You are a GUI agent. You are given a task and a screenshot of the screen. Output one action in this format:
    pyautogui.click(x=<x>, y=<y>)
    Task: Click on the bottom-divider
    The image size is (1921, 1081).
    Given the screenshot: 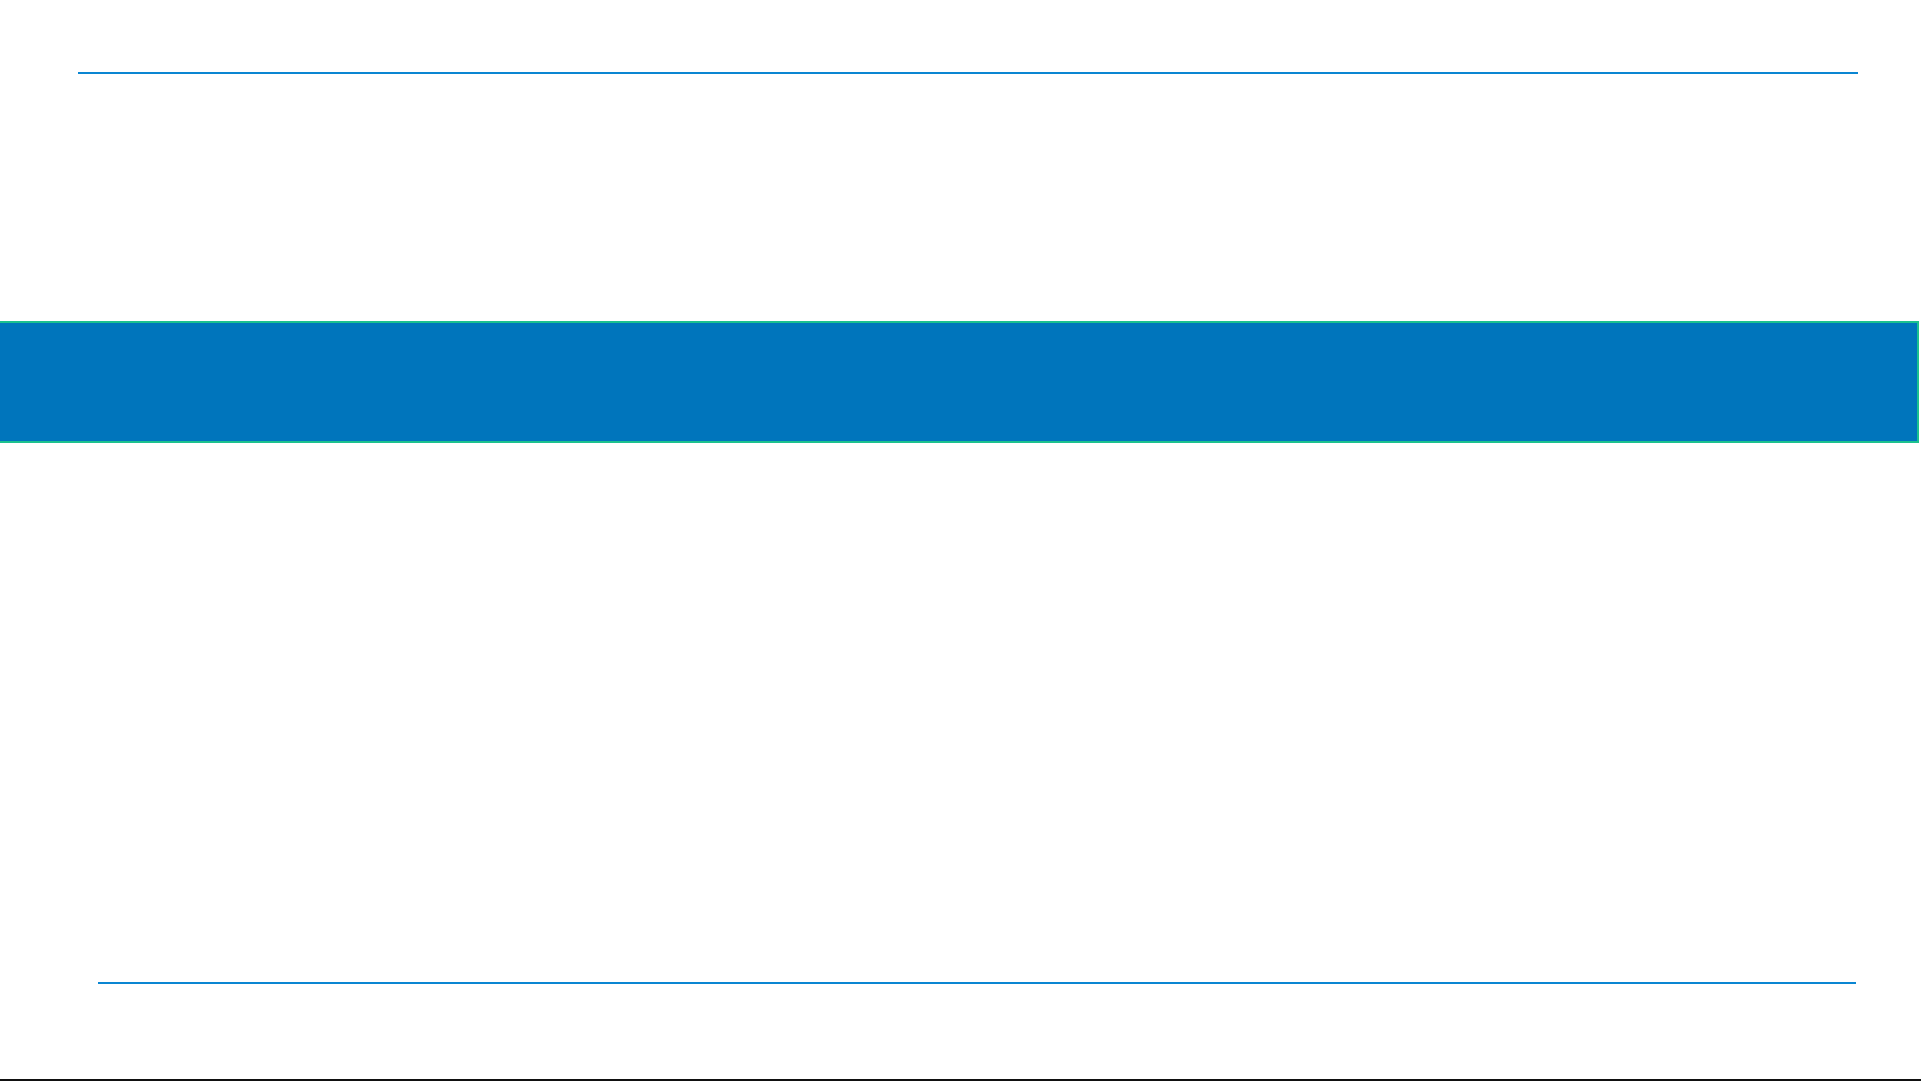 What is the action you would take?
    pyautogui.click(x=977, y=983)
    